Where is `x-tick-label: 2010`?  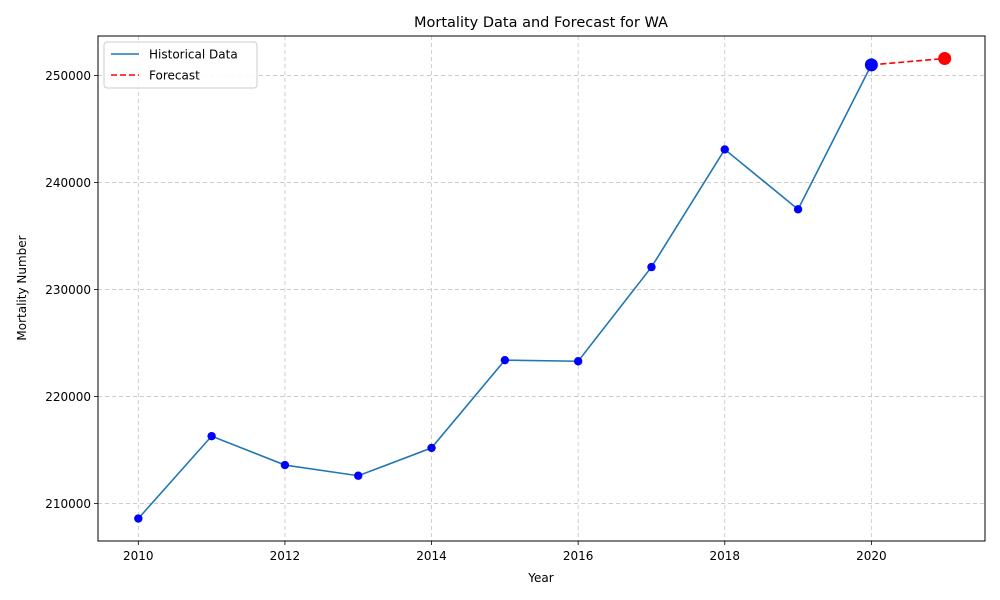 x-tick-label: 2010 is located at coordinates (138, 556).